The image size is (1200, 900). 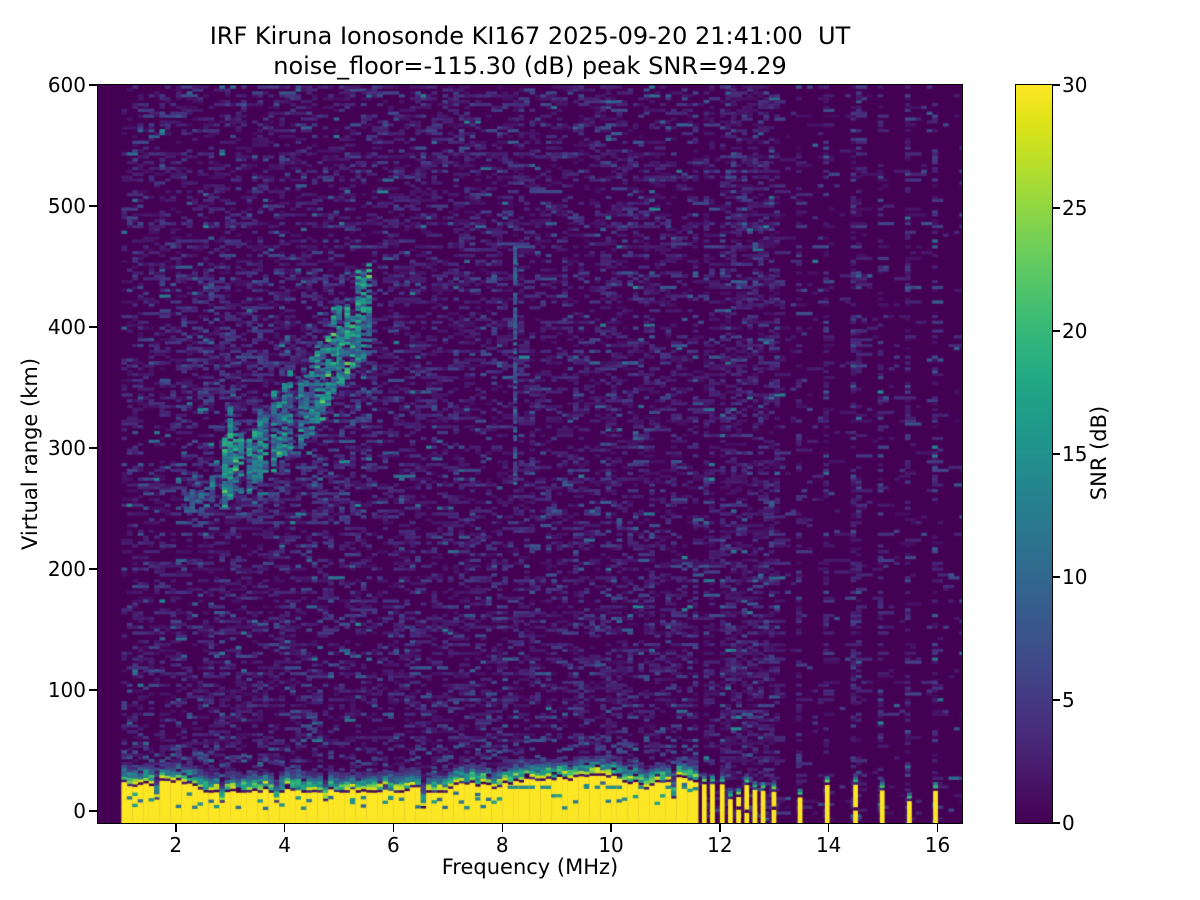 I want to click on y-tick-label: 500, so click(x=66, y=205).